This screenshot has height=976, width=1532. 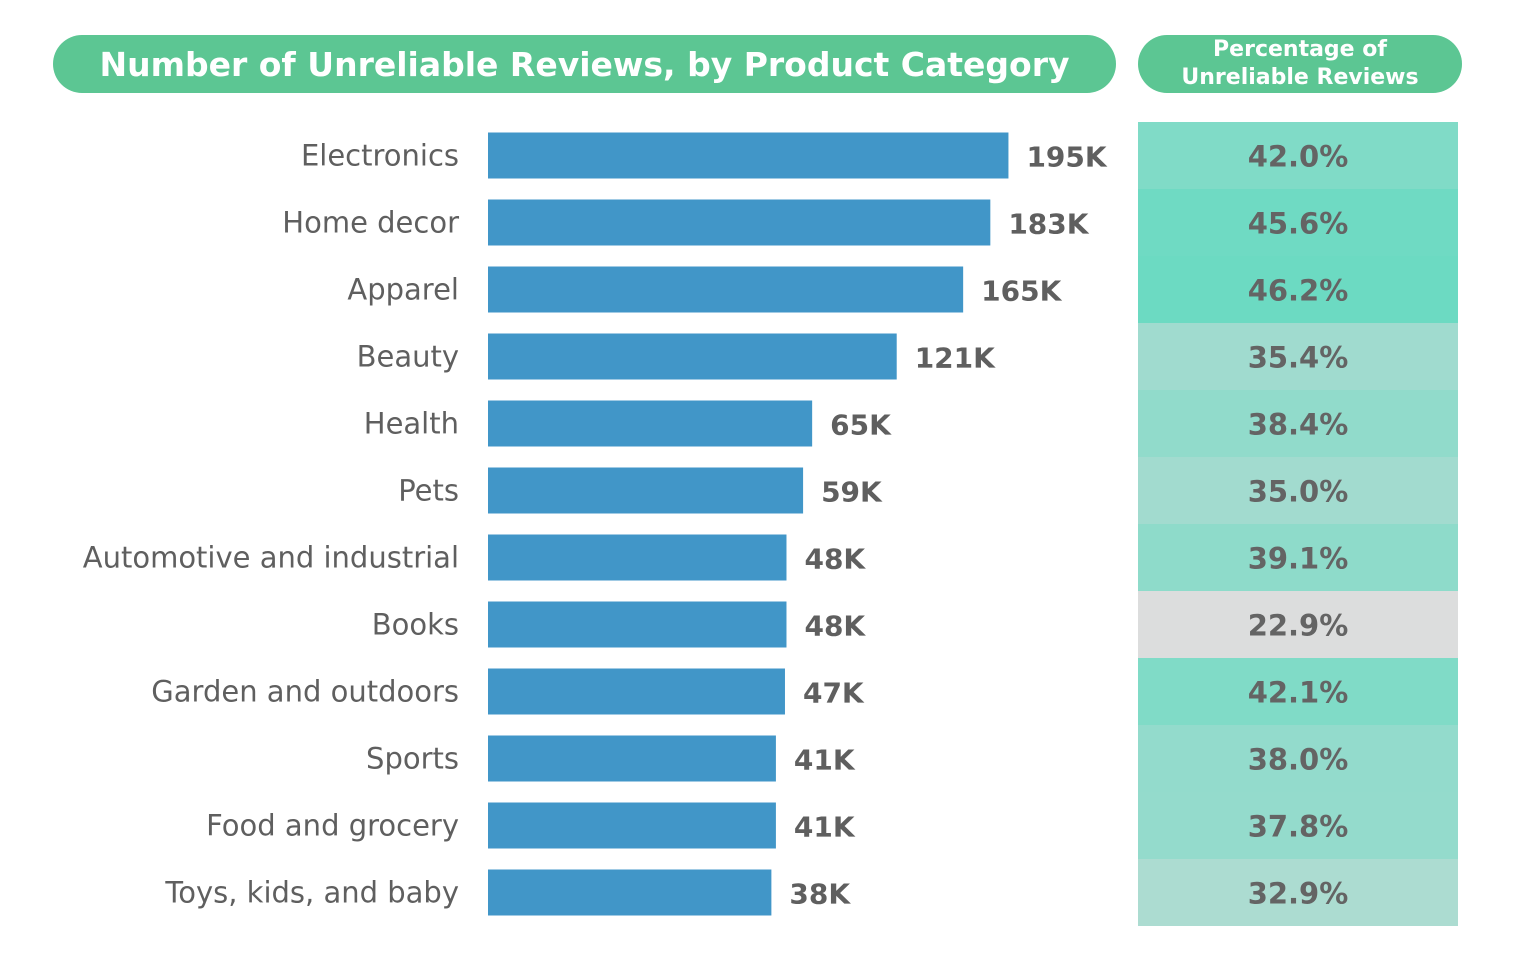 What do you see at coordinates (370, 223) in the screenshot?
I see `category-label: Home decor` at bounding box center [370, 223].